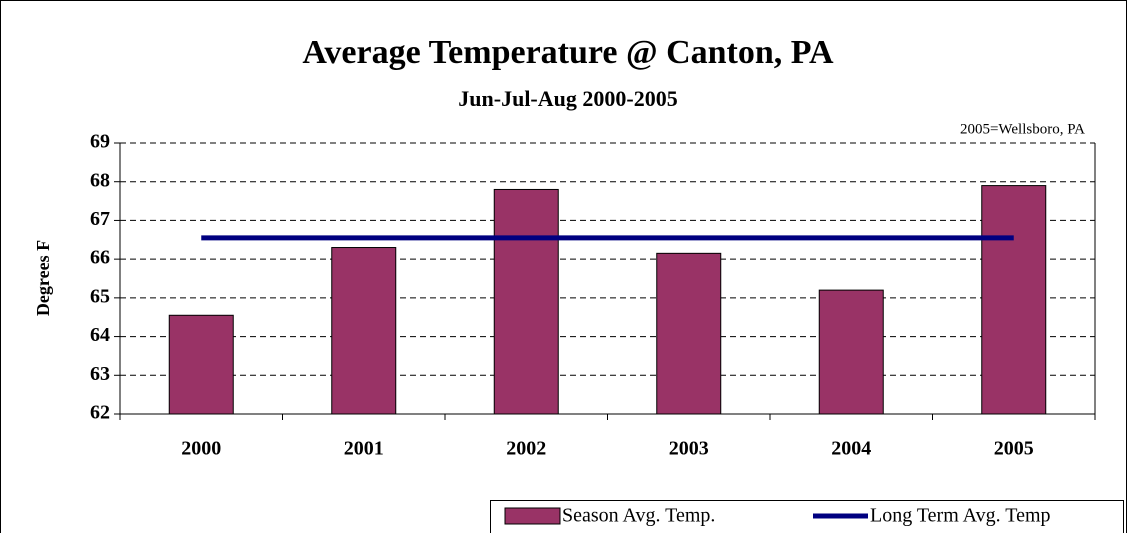 This screenshot has height=533, width=1127. What do you see at coordinates (100, 180) in the screenshot?
I see `y-tick-label: 68` at bounding box center [100, 180].